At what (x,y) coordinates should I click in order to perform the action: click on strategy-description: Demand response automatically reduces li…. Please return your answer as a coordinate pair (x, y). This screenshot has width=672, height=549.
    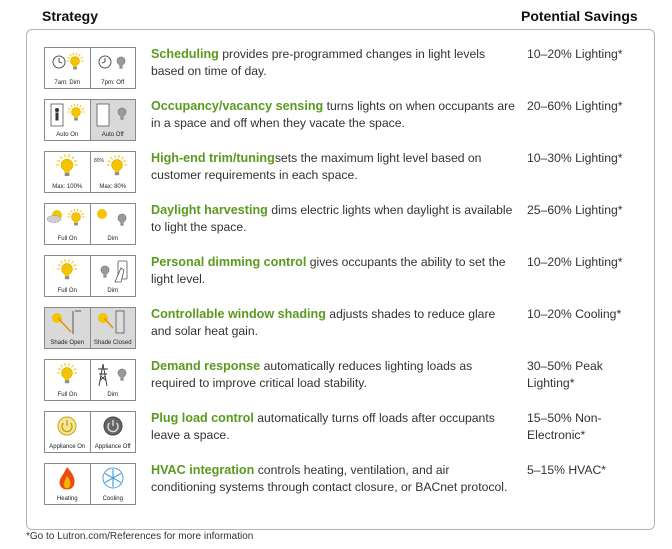
    Looking at the image, I should click on (333, 374).